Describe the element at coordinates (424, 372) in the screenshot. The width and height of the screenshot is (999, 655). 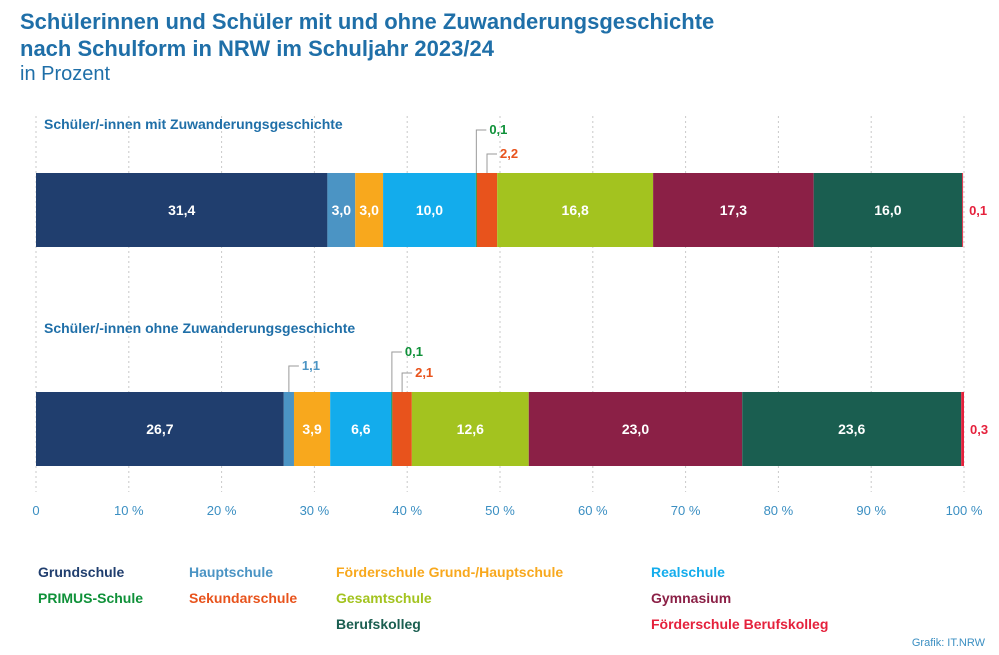
I see `data-label: 2,1` at that location.